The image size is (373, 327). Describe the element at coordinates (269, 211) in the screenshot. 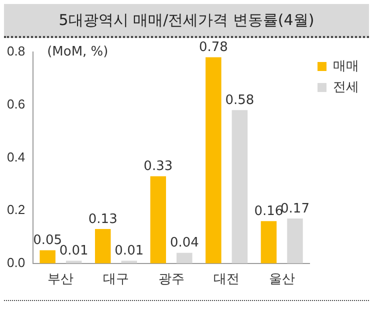

I see `data-label: 0.16` at that location.